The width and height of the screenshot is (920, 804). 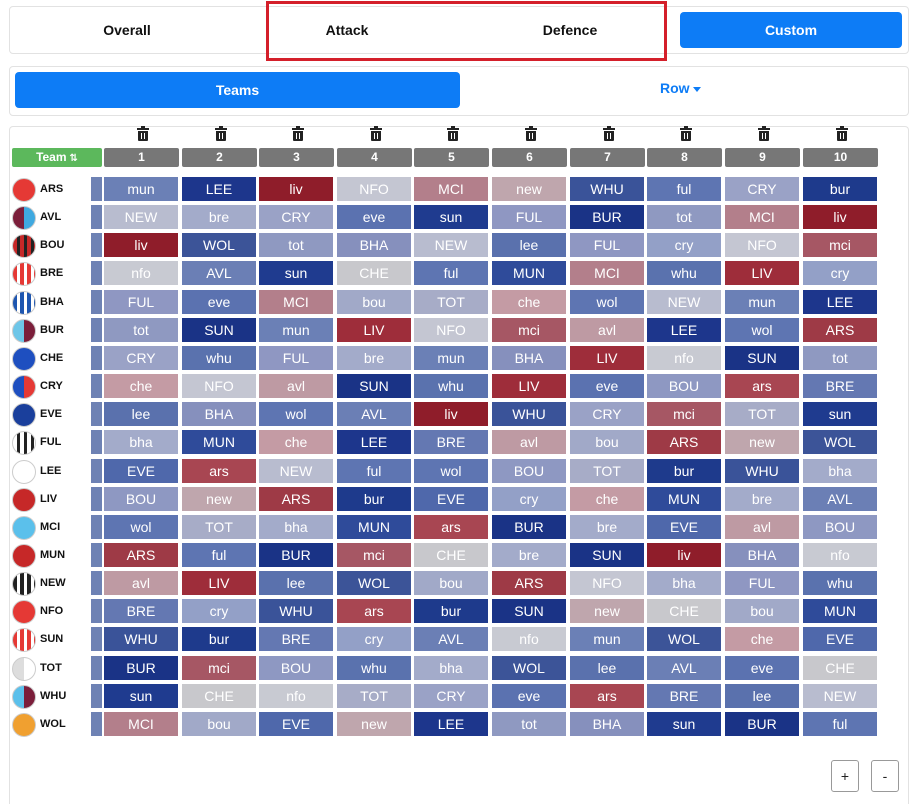 What do you see at coordinates (374, 499) in the screenshot?
I see `fixture-cell: bur` at bounding box center [374, 499].